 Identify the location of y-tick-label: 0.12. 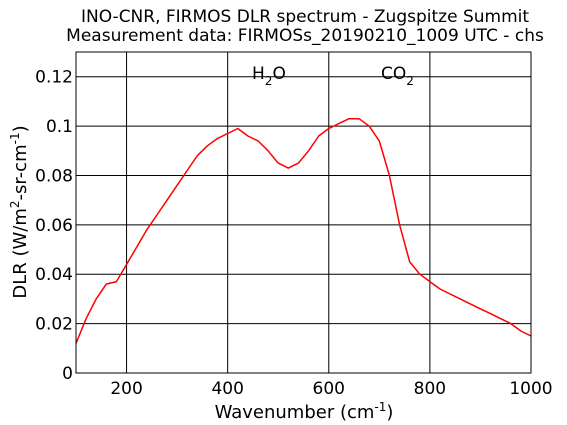
(54, 78).